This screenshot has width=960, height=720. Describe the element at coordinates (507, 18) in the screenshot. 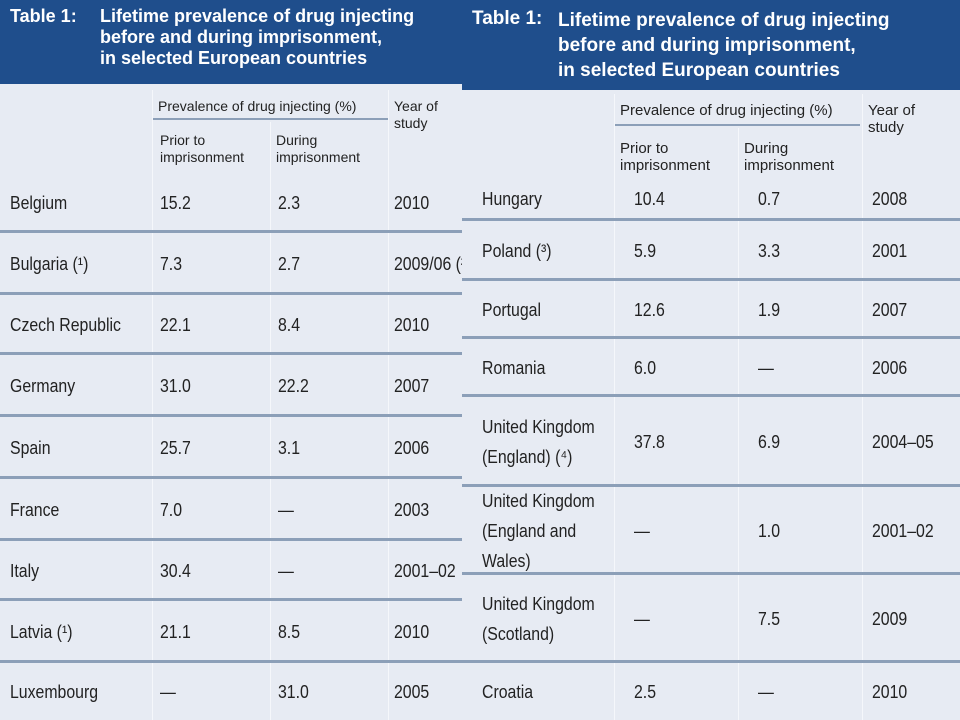

I see `right-table-label: Table 1:` at that location.